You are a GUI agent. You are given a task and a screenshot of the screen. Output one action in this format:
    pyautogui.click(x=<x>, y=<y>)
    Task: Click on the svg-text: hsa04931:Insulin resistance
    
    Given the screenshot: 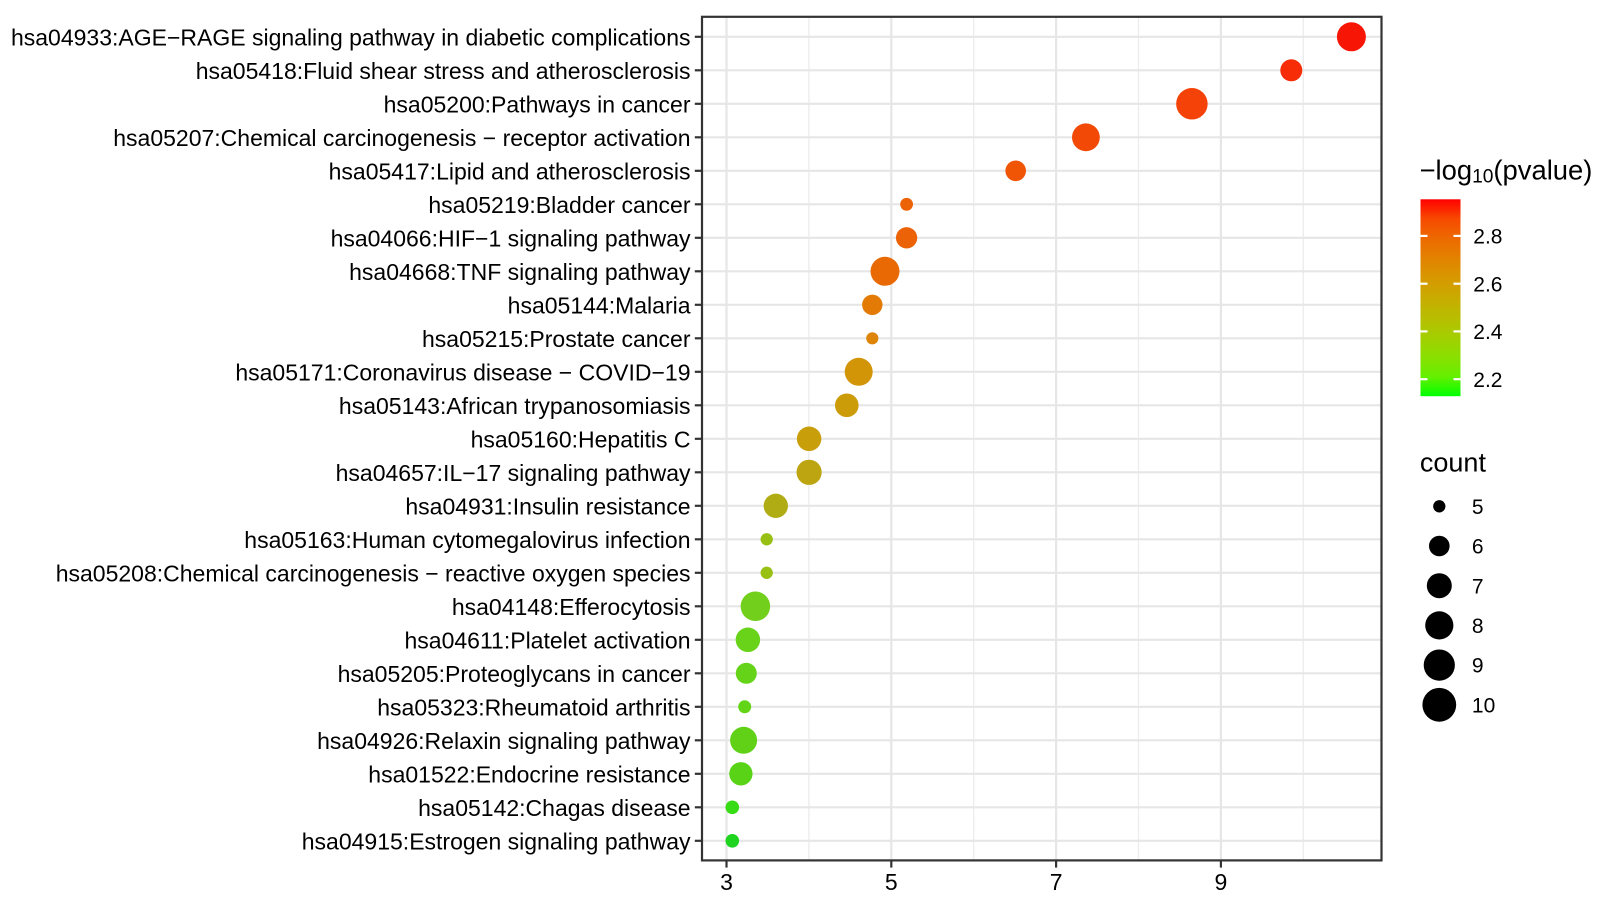 What is the action you would take?
    pyautogui.click(x=547, y=506)
    